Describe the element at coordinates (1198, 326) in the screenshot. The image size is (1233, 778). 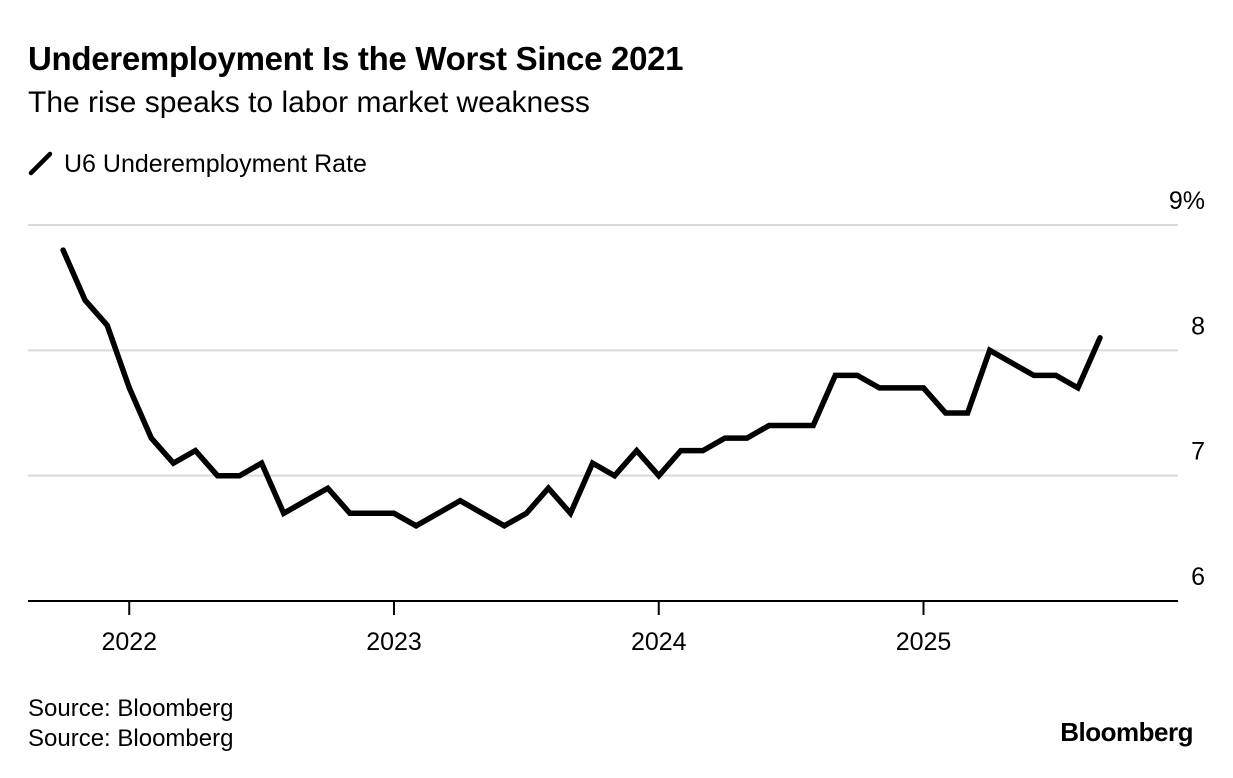
I see `y-tick-label: 8` at that location.